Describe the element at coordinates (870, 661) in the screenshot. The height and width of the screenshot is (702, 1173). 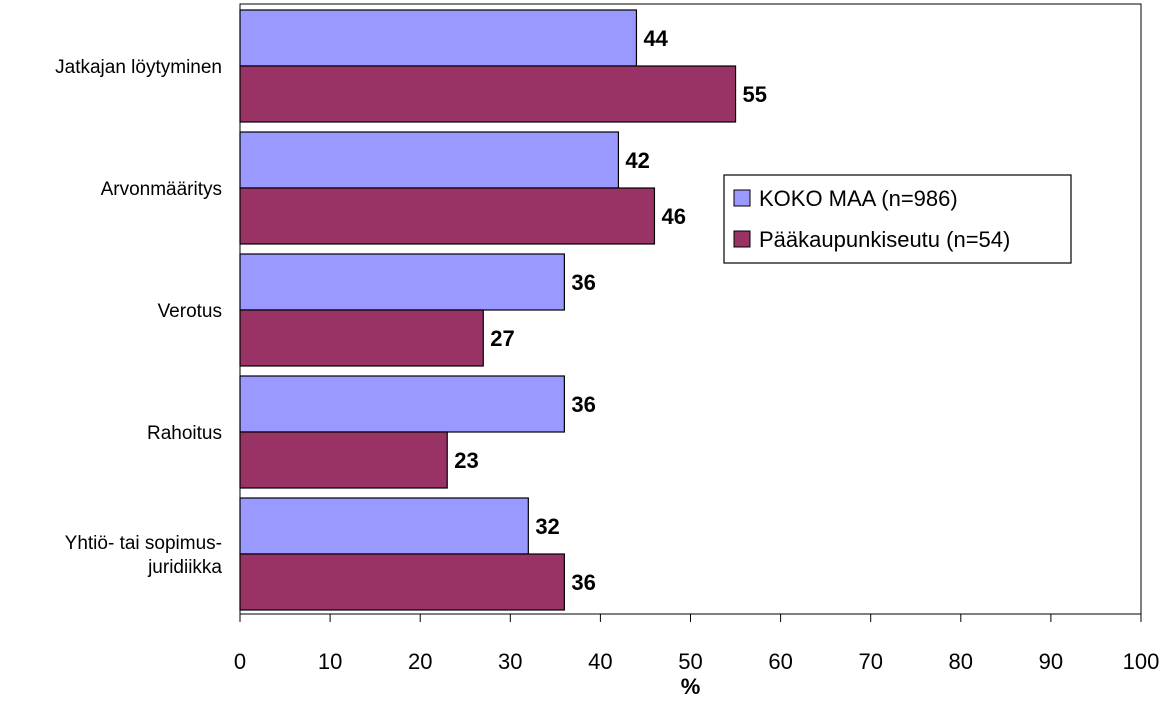
I see `x-tick-label: 70` at that location.